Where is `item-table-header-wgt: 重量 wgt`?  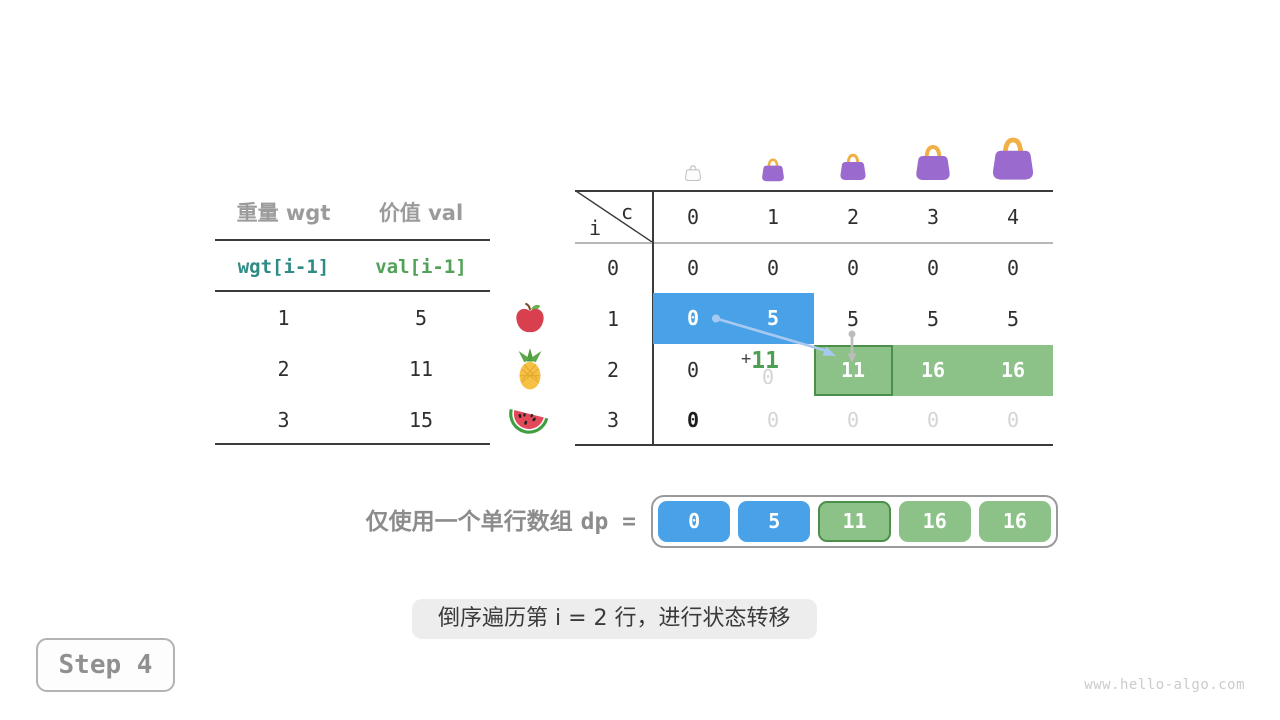 item-table-header-wgt: 重量 wgt is located at coordinates (283, 213).